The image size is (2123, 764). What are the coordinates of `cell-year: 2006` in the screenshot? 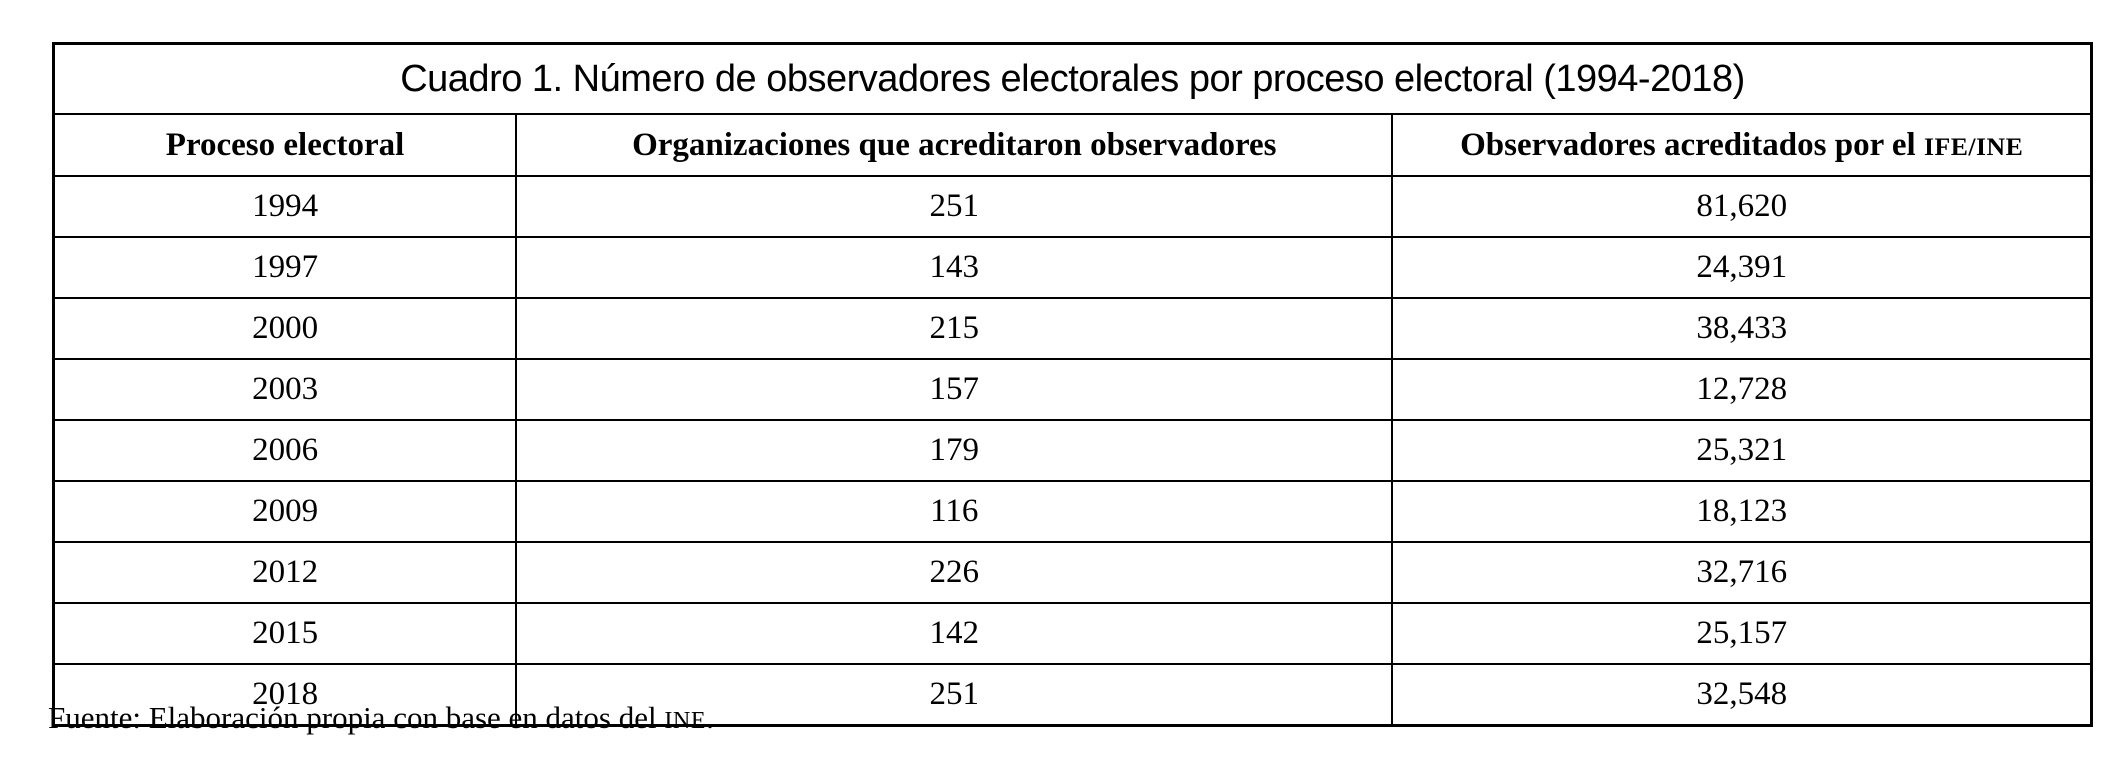 It's located at (285, 450).